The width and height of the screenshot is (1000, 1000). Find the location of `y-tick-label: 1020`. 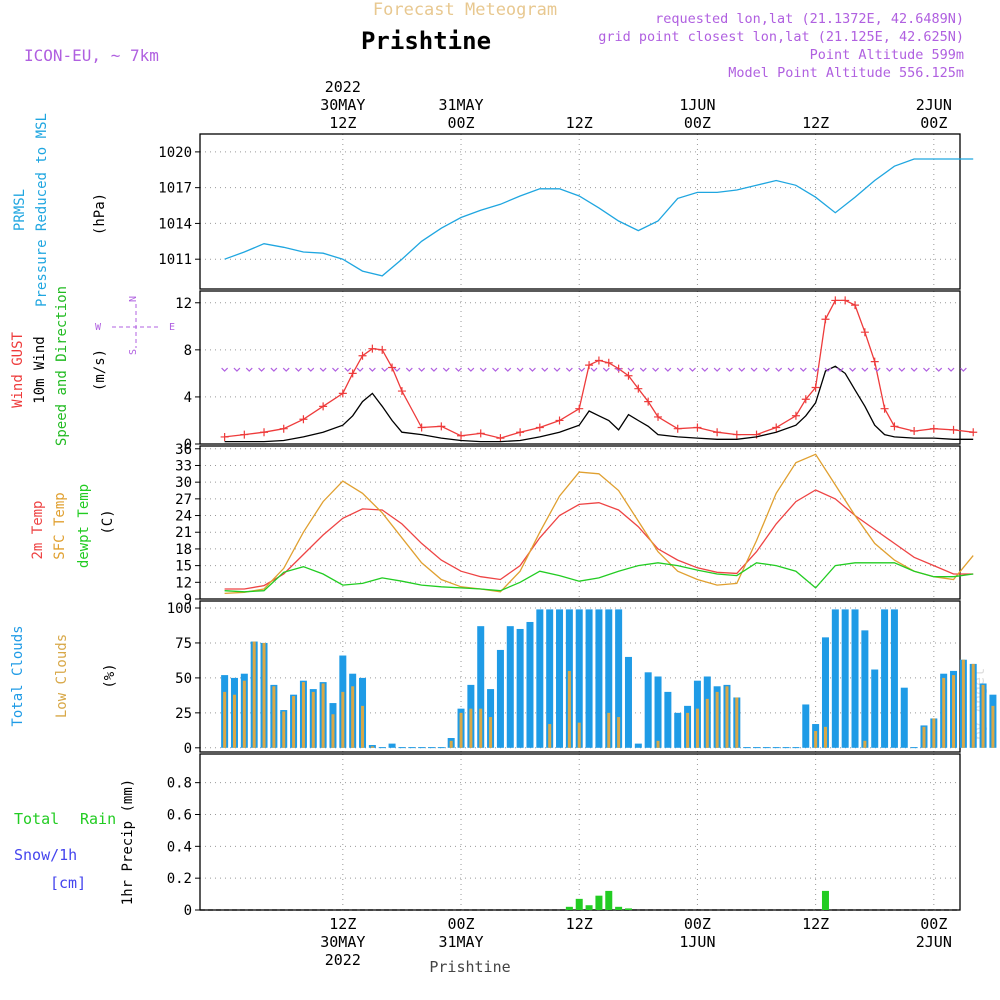

y-tick-label: 1020 is located at coordinates (175, 153).